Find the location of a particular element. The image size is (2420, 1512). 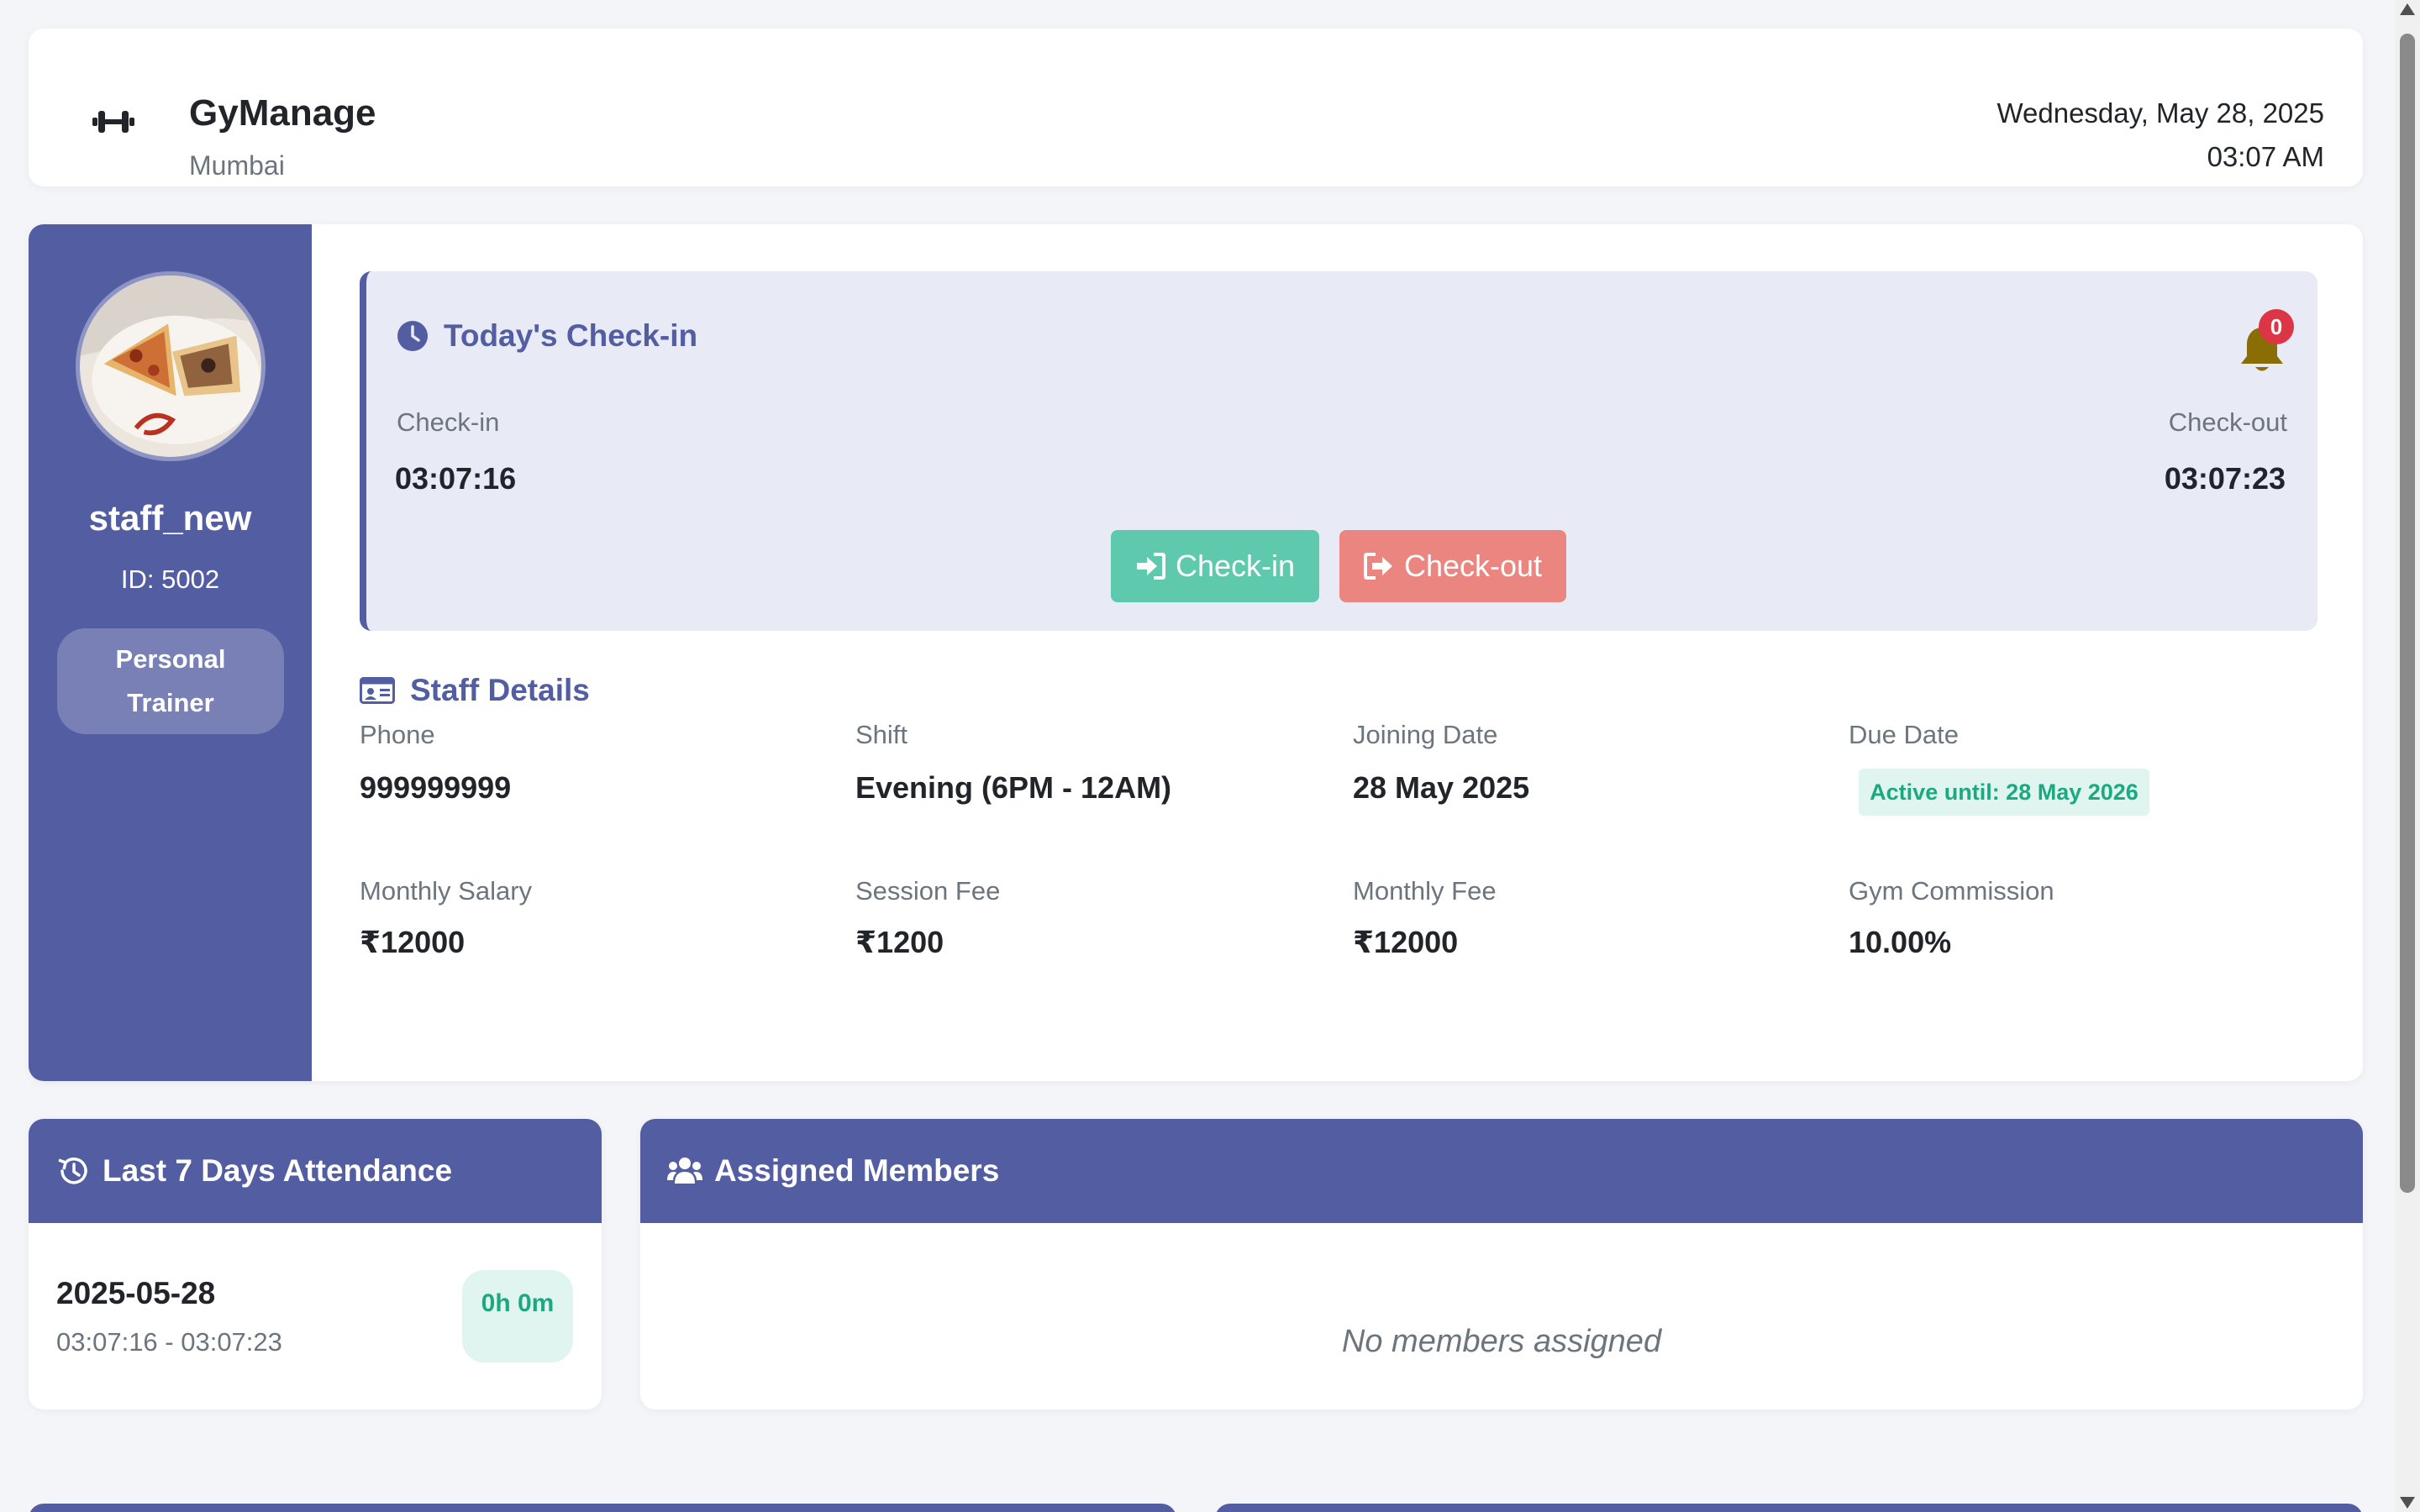

checkout-button: Check-out is located at coordinates (1452, 566).